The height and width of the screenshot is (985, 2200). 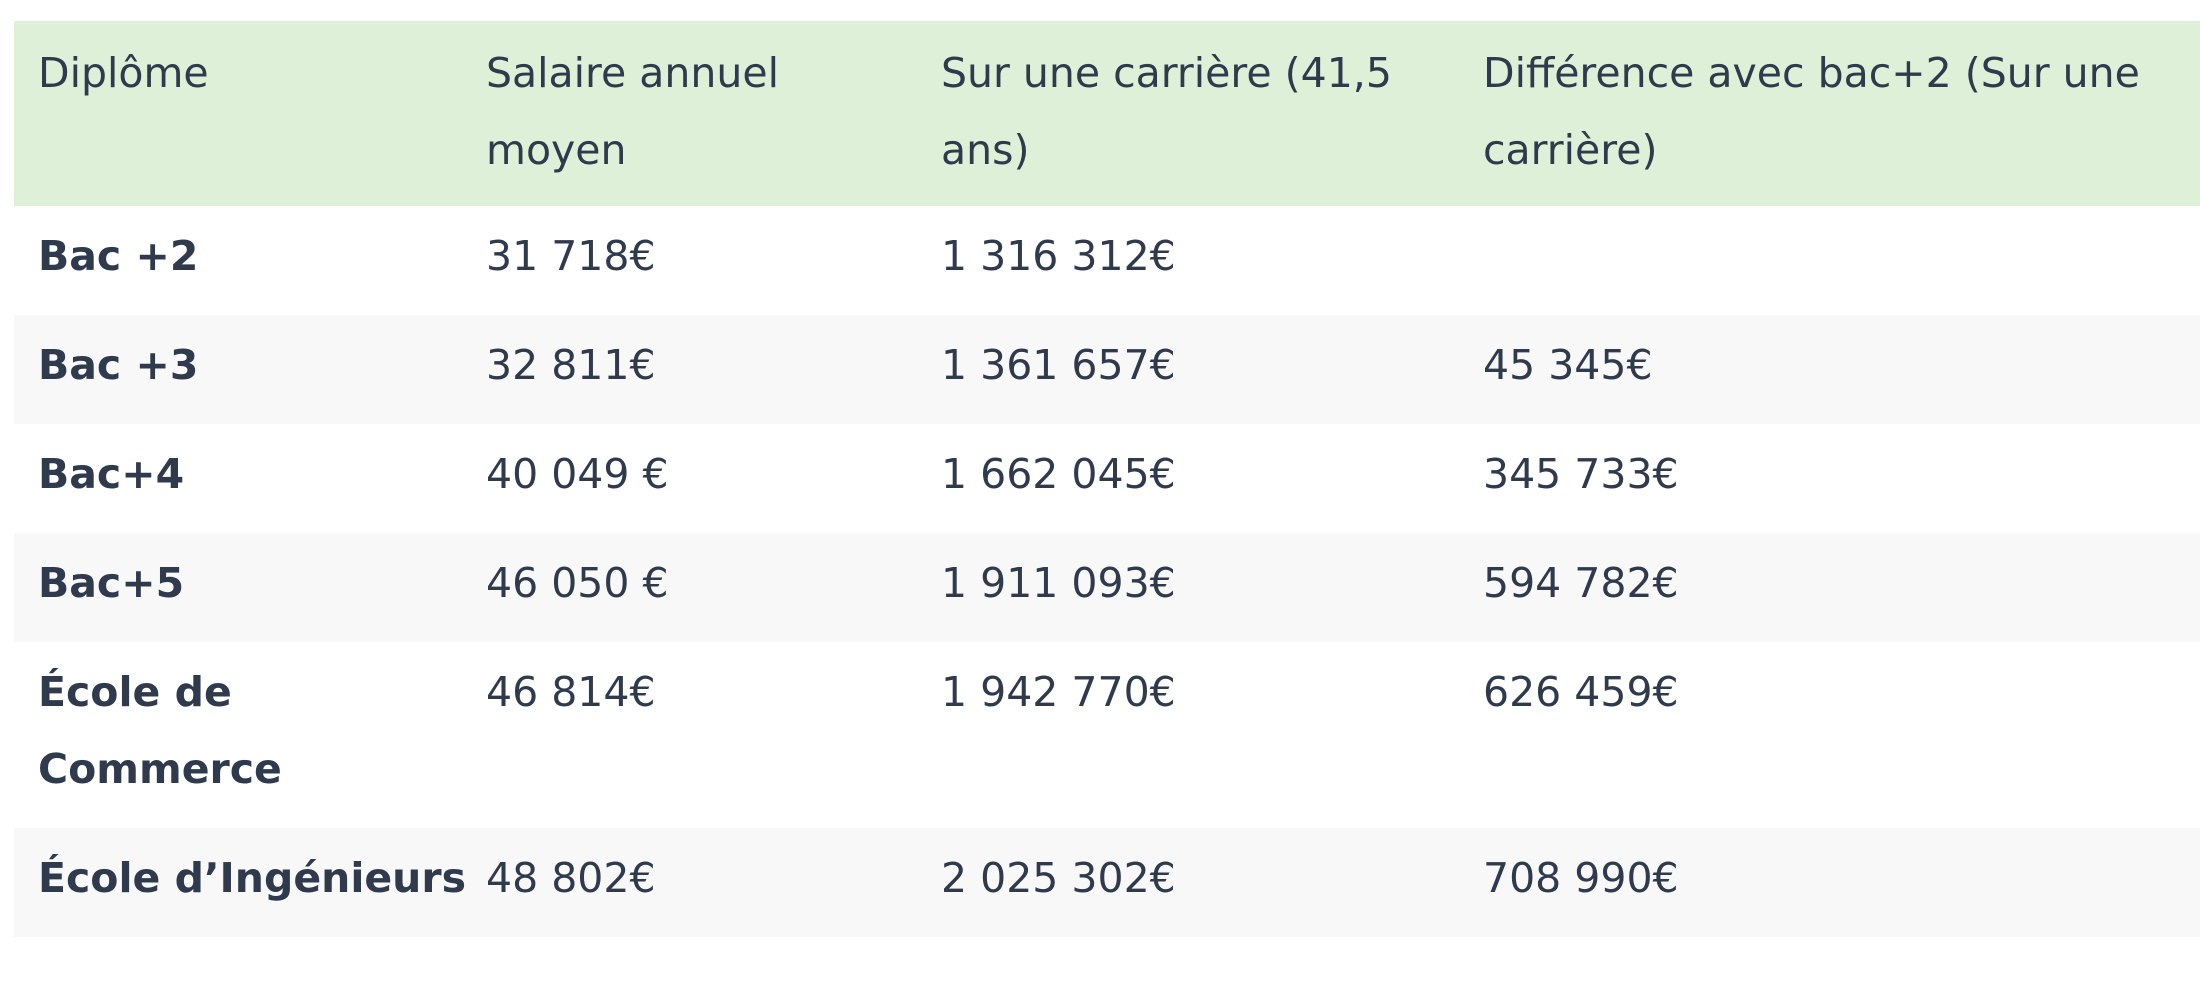 What do you see at coordinates (1581, 583) in the screenshot?
I see `cell-difference: 594 782€` at bounding box center [1581, 583].